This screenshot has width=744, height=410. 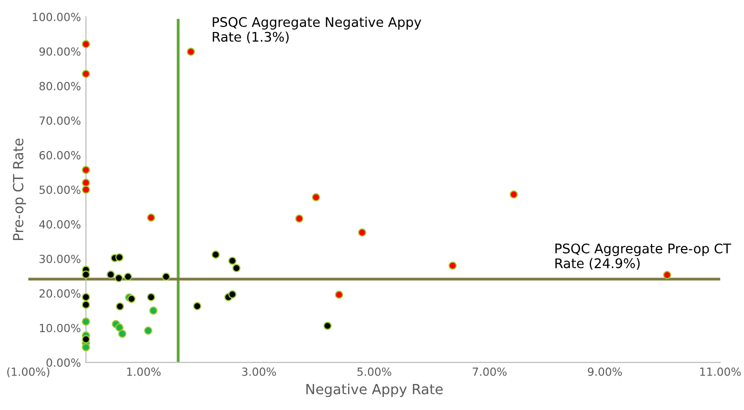 I want to click on y-axis-title: Pre-op CT Rate, so click(x=19, y=189).